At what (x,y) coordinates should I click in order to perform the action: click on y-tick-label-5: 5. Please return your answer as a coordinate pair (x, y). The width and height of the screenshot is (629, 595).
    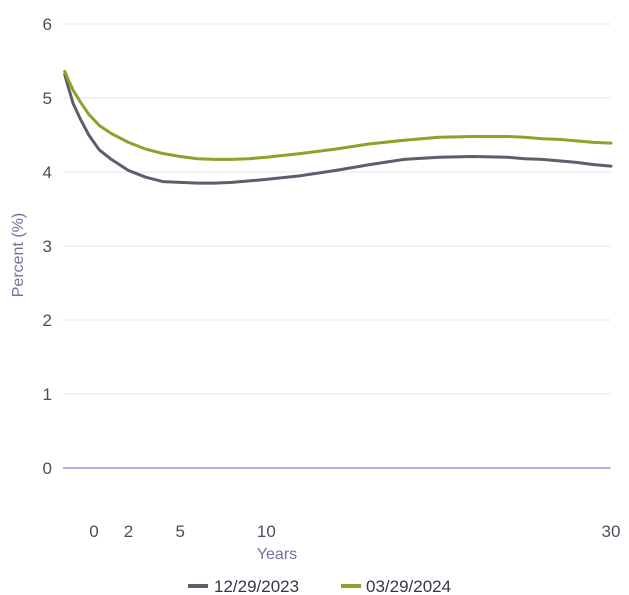
    Looking at the image, I should click on (47, 98).